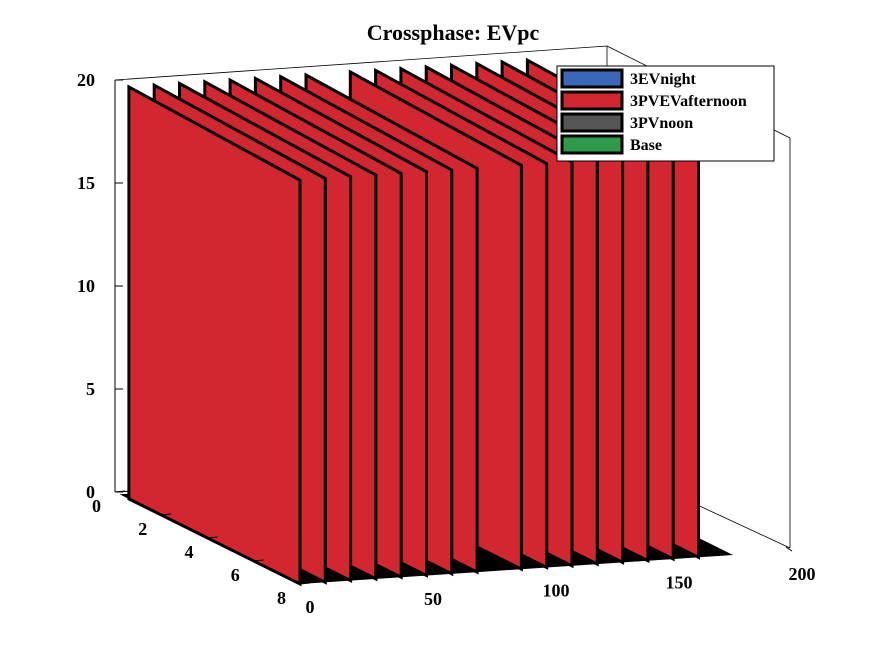  I want to click on z-tick-3: 15, so click(86, 183).